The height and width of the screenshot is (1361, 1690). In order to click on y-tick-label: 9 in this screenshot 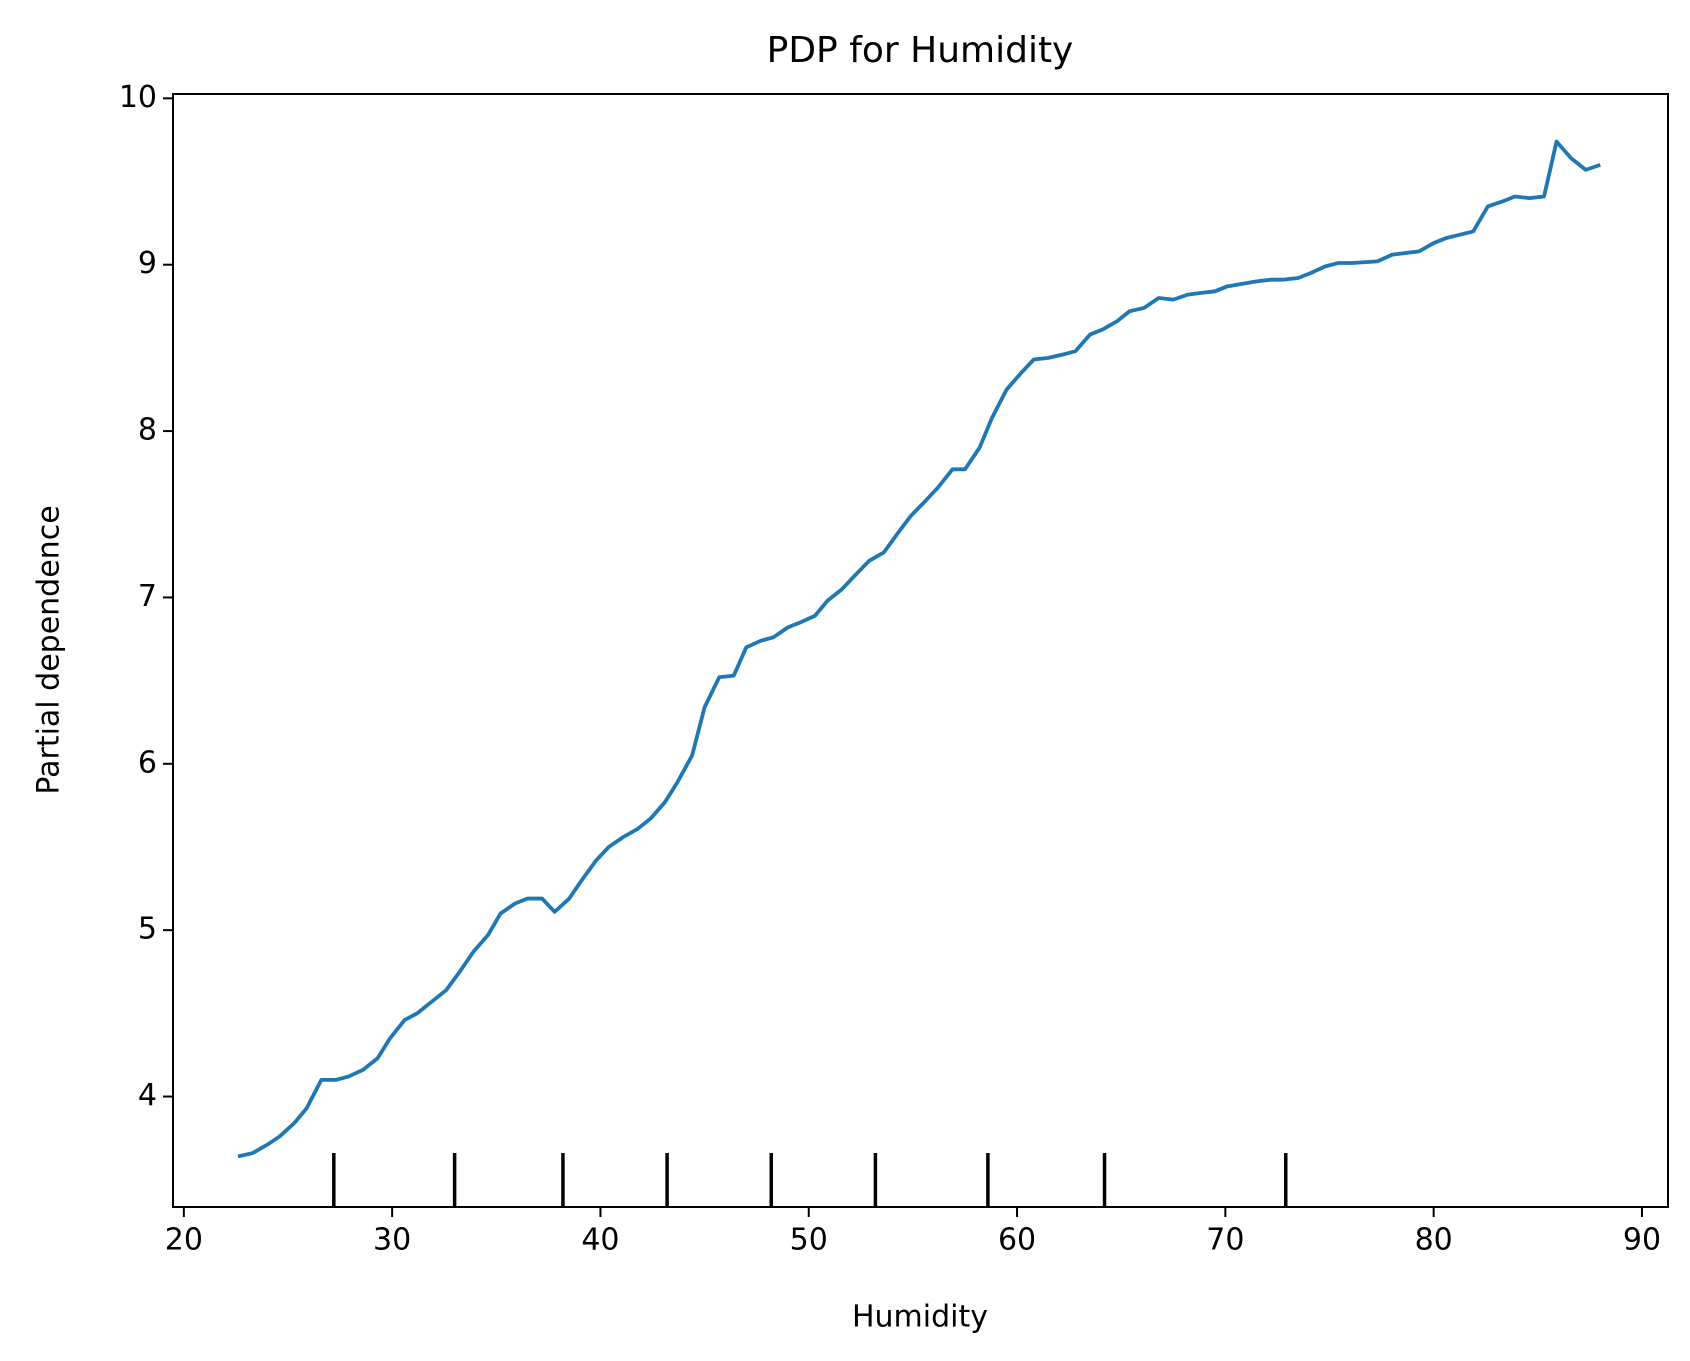, I will do `click(147, 263)`.